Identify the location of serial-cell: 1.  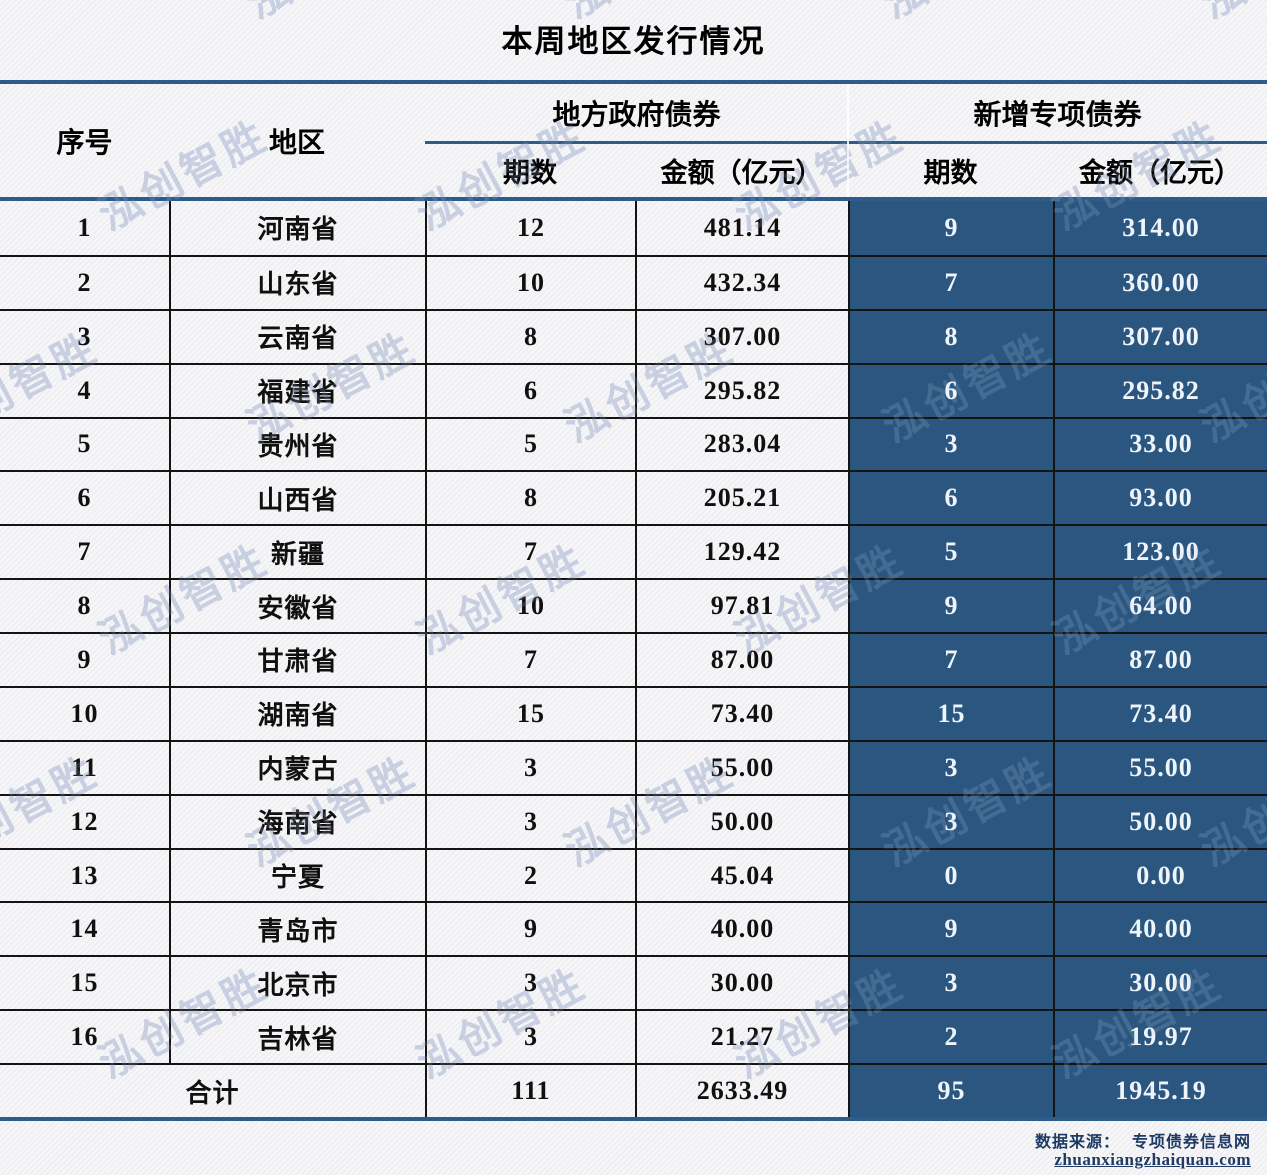
(84, 227).